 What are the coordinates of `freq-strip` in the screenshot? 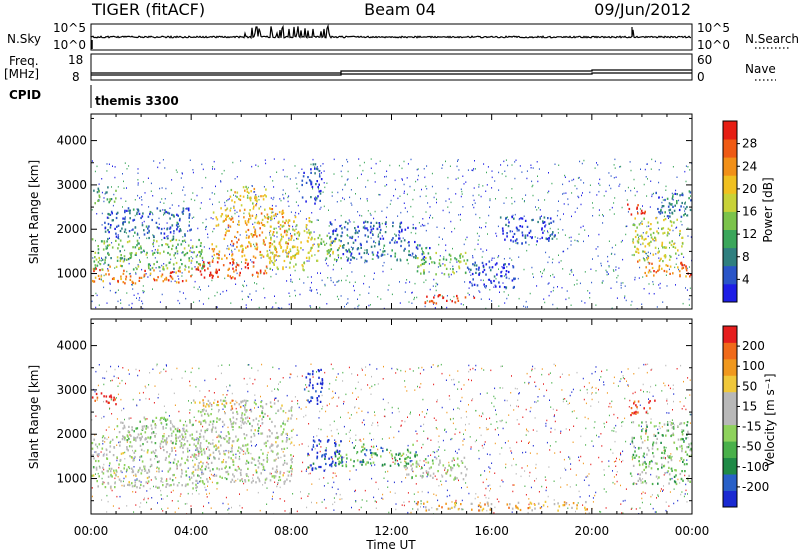 It's located at (391, 67).